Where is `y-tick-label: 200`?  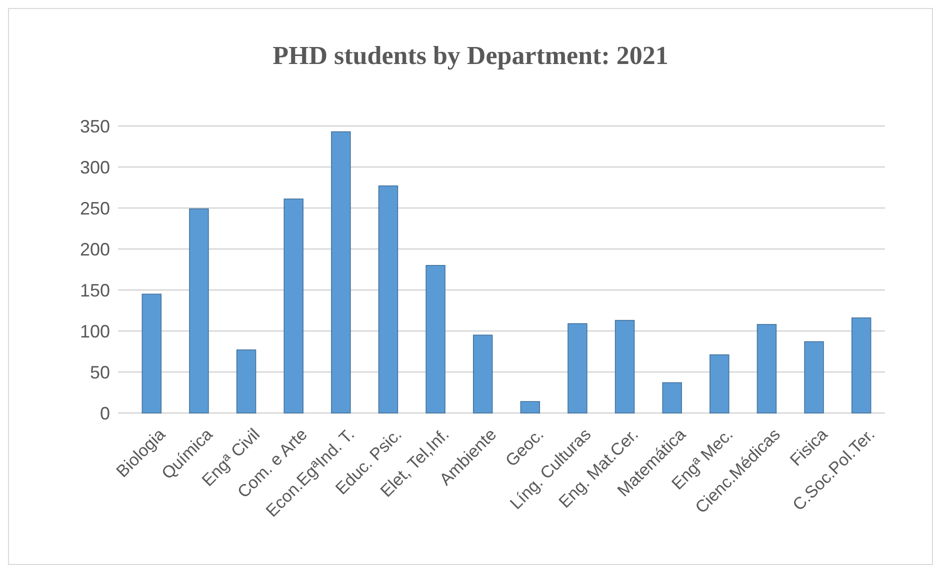 y-tick-label: 200 is located at coordinates (95, 249).